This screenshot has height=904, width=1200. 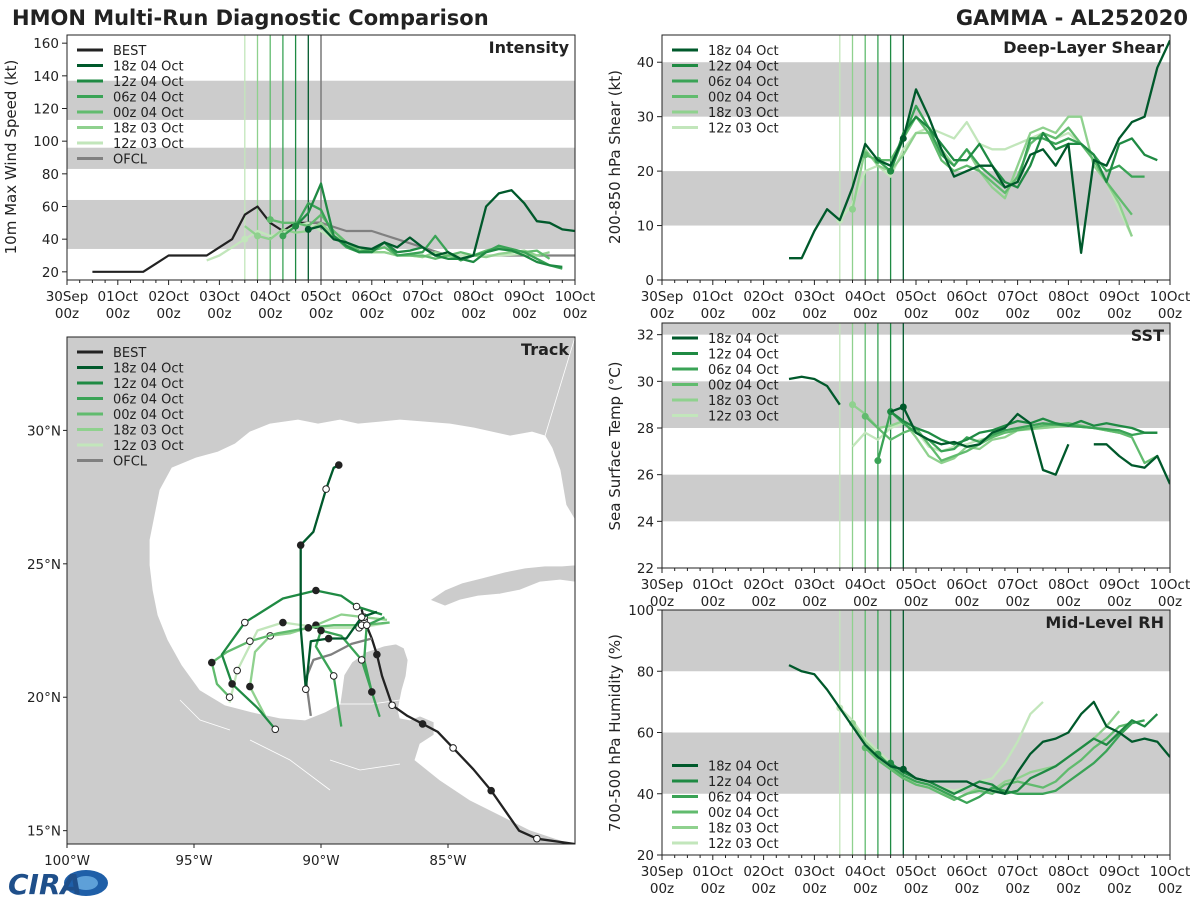 I want to click on intensity-ylabel: 10m Max Wind Speed (kt), so click(x=11, y=157).